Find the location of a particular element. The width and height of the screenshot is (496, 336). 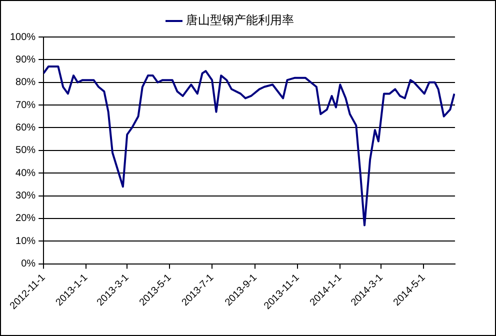

legend-label: 唐山型钢产能利用率 is located at coordinates (240, 20).